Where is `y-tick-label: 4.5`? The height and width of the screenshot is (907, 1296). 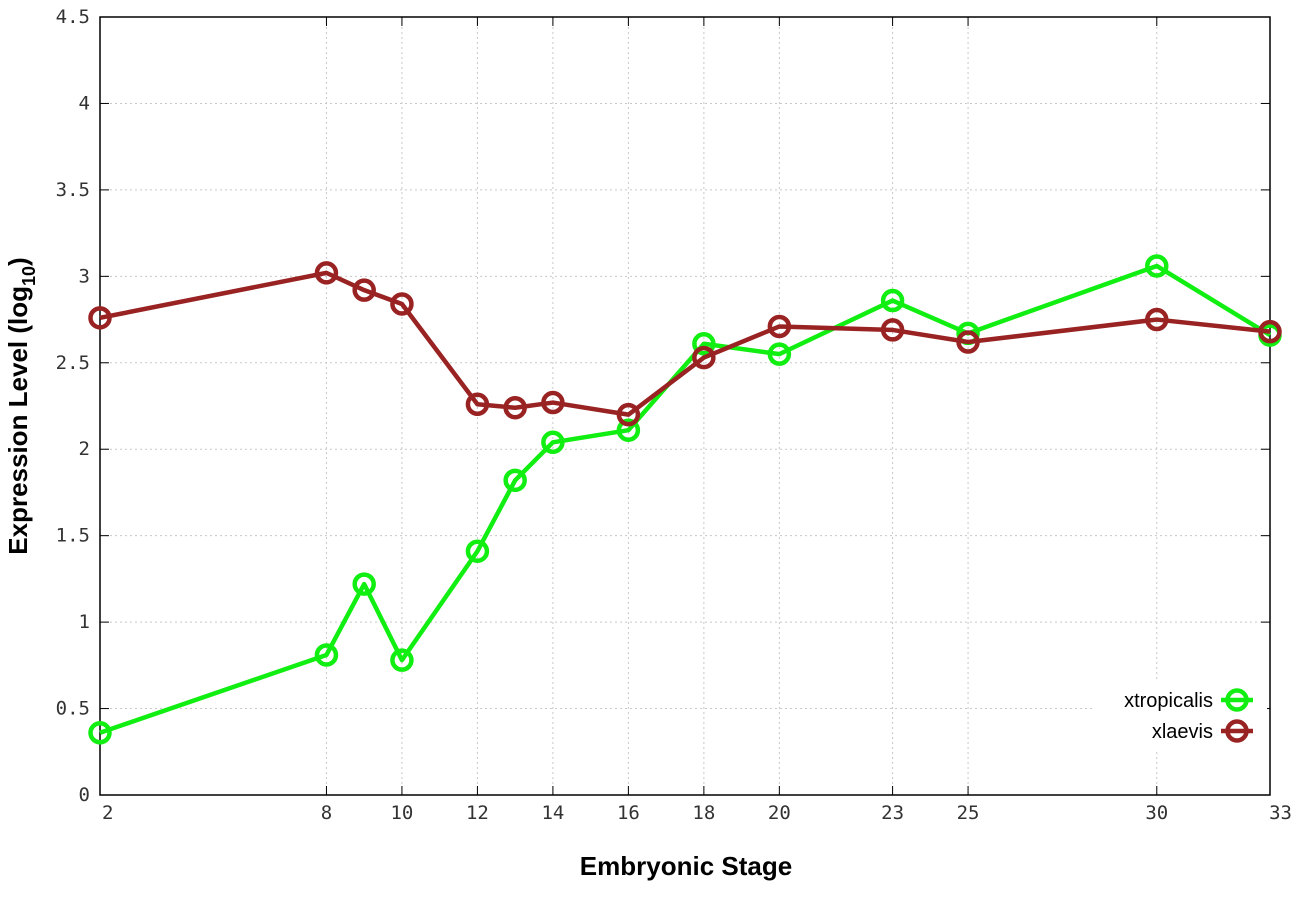 y-tick-label: 4.5 is located at coordinates (73, 17).